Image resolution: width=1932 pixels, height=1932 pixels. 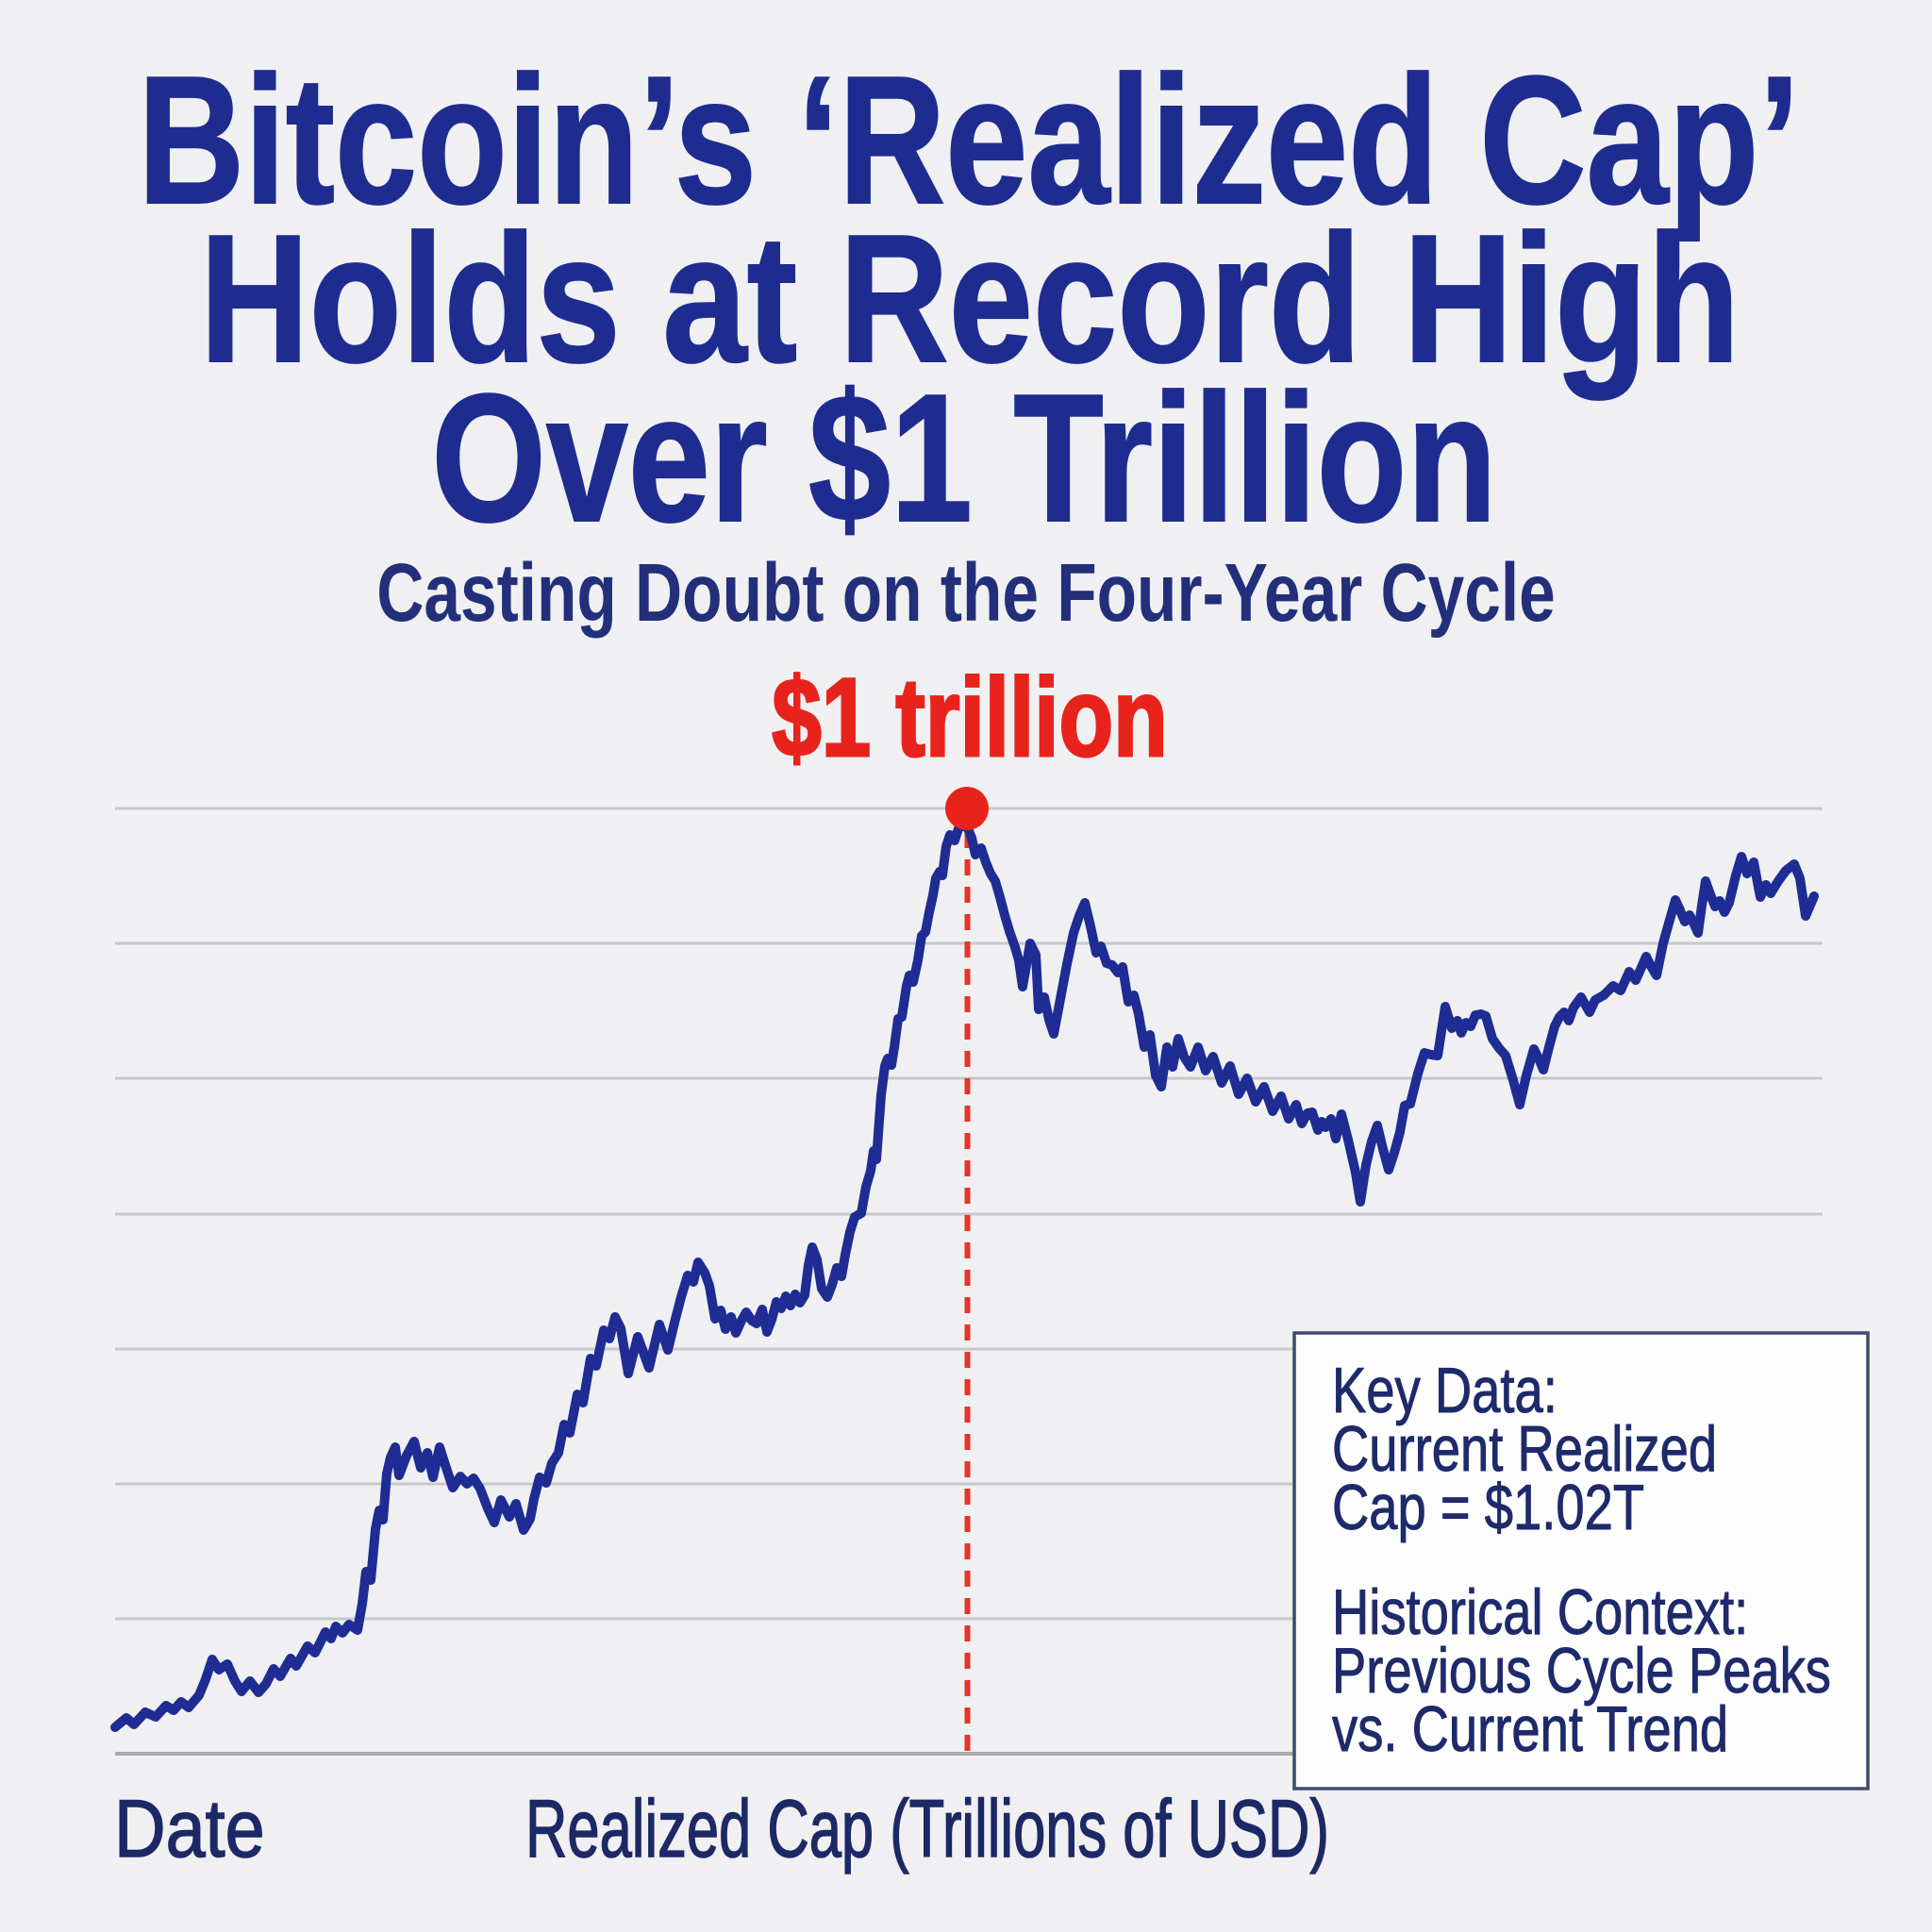 What do you see at coordinates (190, 1830) in the screenshot?
I see `svg-text: Date` at bounding box center [190, 1830].